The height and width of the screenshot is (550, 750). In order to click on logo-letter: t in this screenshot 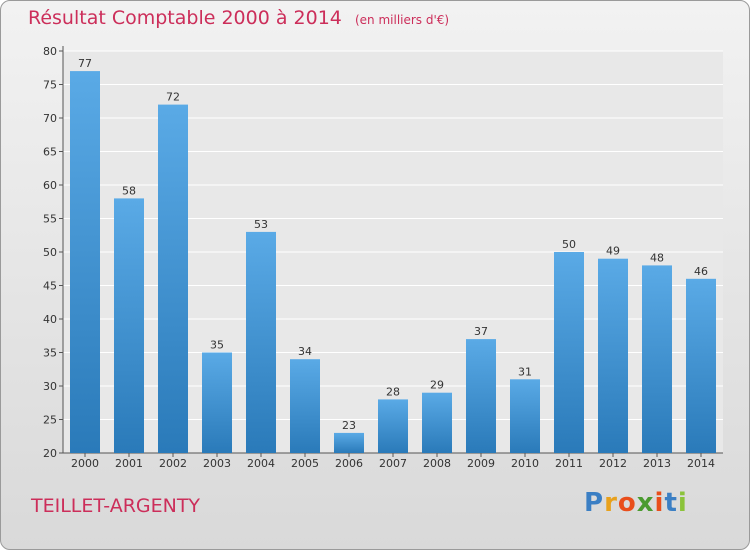, I will do `click(671, 503)`.